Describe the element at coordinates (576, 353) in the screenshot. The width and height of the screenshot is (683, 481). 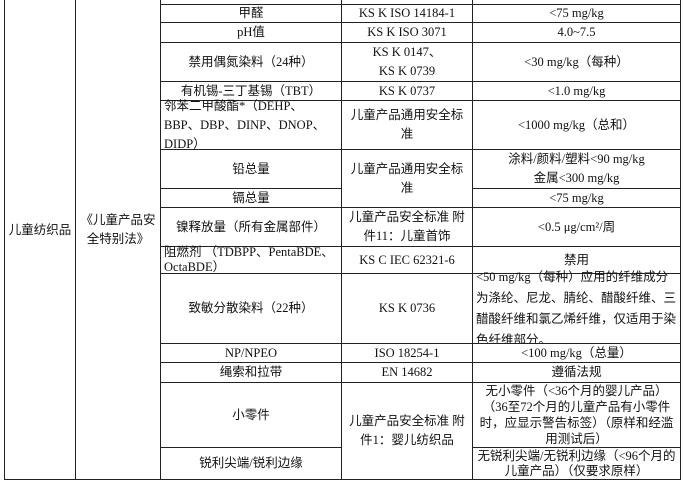
I see `limit-cell: <100 mg/kg（总量）` at that location.